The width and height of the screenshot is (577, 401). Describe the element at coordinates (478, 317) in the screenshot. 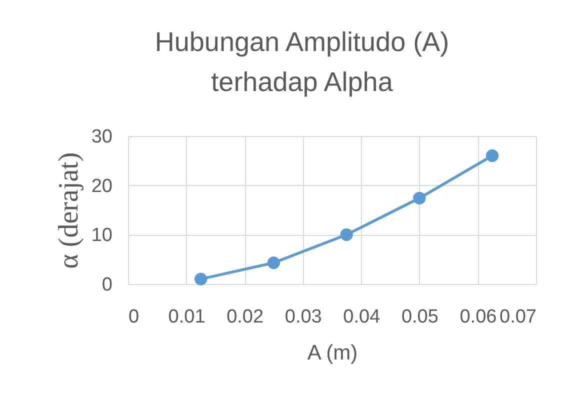

I see `x-tick-label: 0.06` at that location.